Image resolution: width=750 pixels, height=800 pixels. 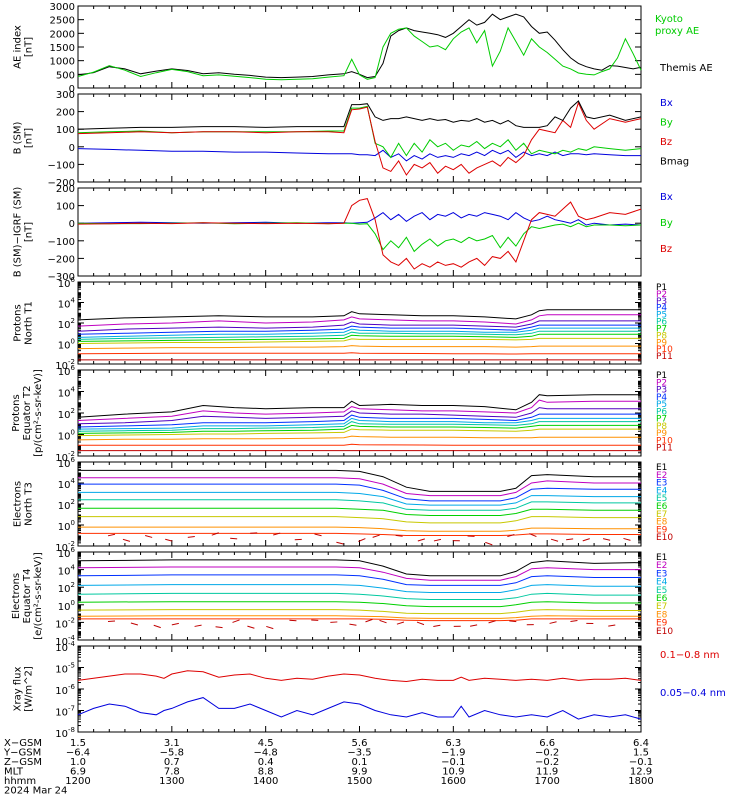 I want to click on legend-line: Kyoto, so click(x=669, y=19).